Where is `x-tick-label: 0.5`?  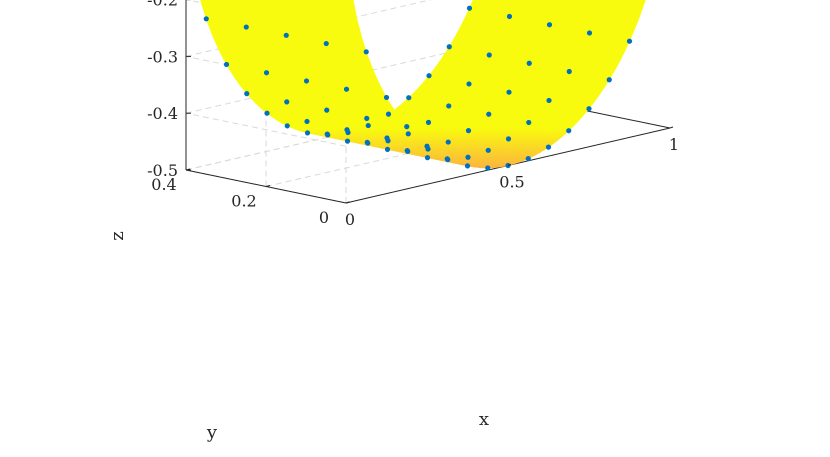
x-tick-label: 0.5 is located at coordinates (511, 182).